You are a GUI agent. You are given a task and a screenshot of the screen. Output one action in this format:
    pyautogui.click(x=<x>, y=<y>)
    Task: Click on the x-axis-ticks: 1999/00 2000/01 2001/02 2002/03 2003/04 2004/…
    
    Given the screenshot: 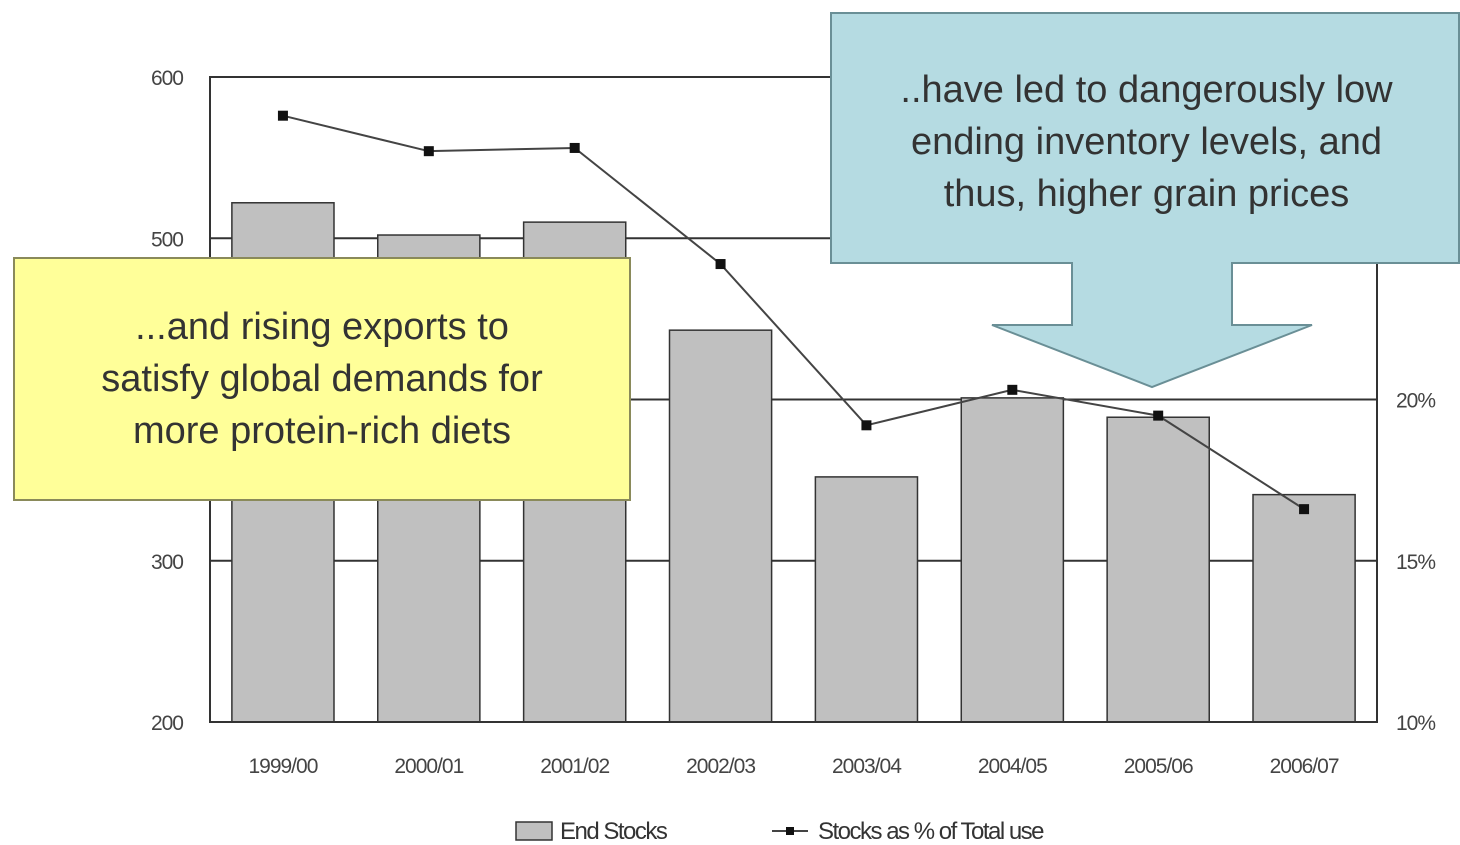 What is the action you would take?
    pyautogui.click(x=793, y=766)
    